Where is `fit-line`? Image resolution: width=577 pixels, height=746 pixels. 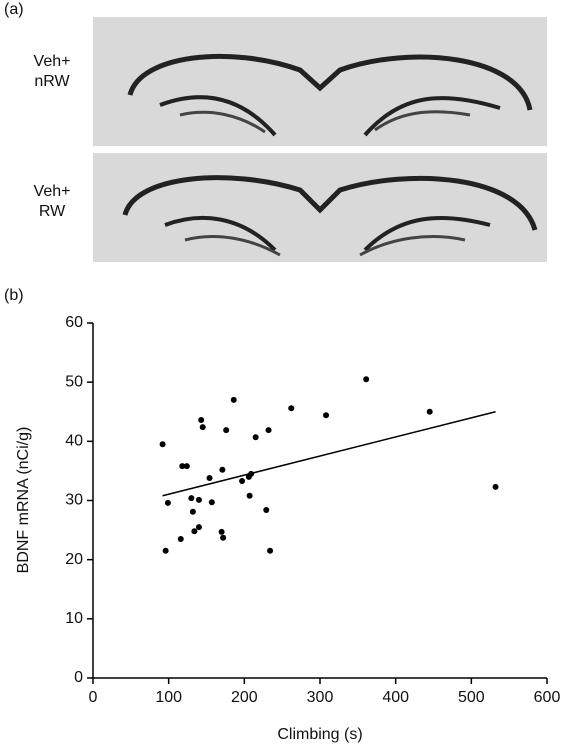
fit-line is located at coordinates (329, 454).